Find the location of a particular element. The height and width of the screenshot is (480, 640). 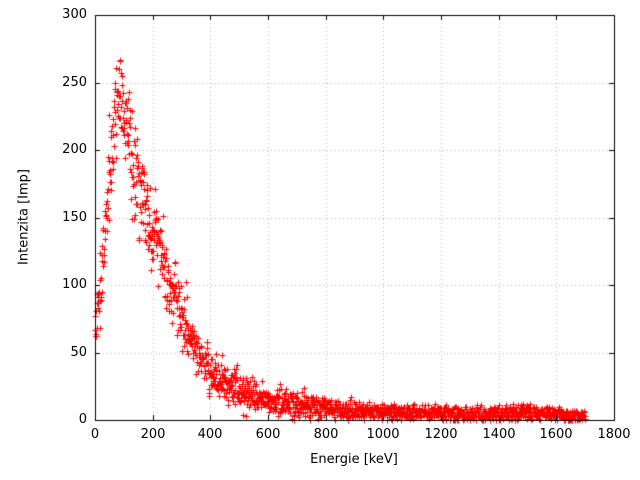

y-tick-label: 150 is located at coordinates (74, 217).